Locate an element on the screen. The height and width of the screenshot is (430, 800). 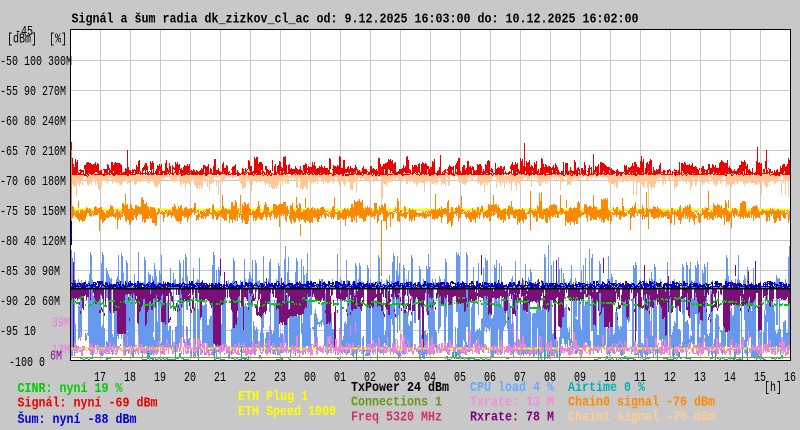
svg-text: ETH Plug 1 is located at coordinates (273, 397).